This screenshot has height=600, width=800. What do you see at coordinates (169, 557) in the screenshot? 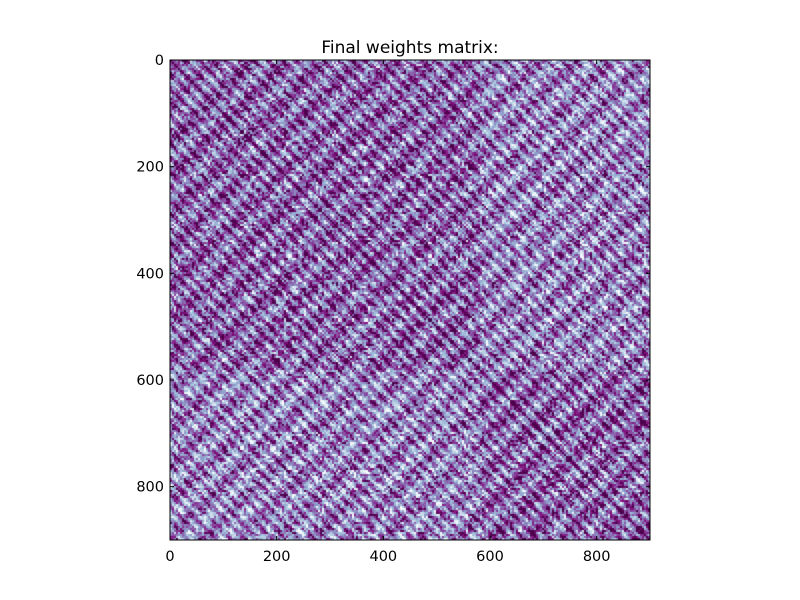
I see `x-tick-label: 0` at bounding box center [169, 557].